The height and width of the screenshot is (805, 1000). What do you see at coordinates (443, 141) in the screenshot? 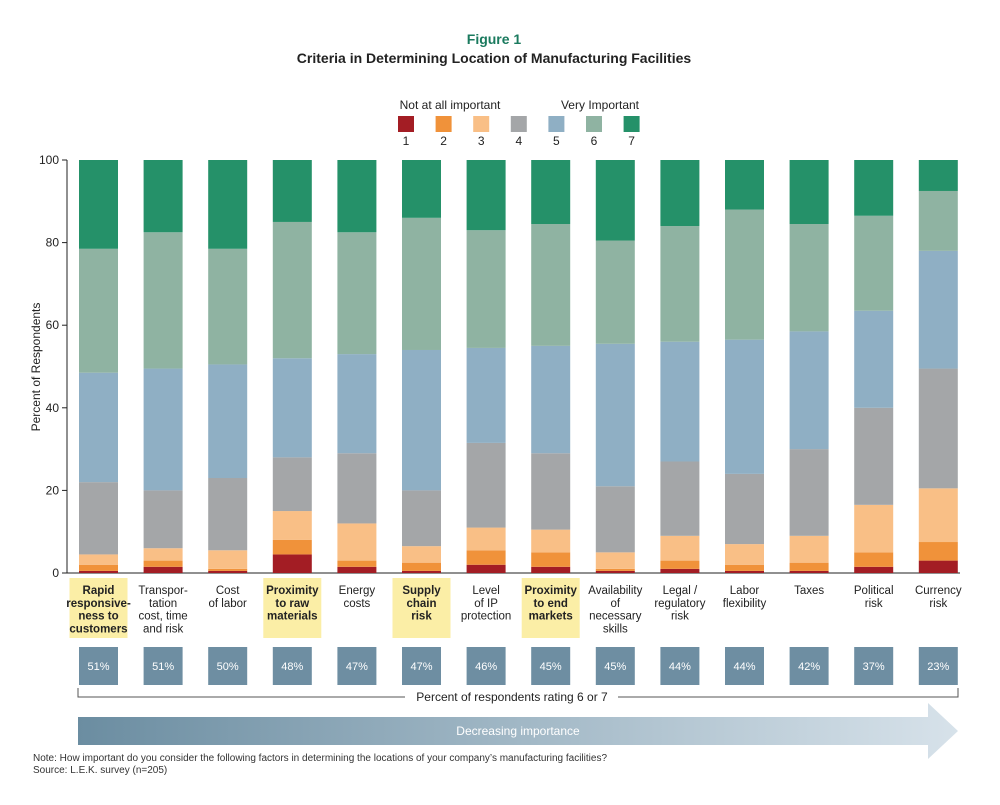
I see `legend-label-2: 2` at bounding box center [443, 141].